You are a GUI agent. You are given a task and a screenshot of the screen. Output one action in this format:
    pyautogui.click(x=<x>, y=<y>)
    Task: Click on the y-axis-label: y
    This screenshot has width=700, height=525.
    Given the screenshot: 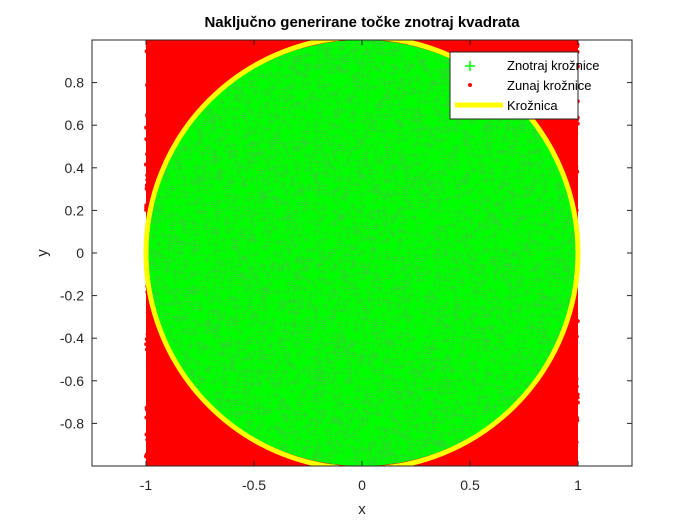 What is the action you would take?
    pyautogui.click(x=42, y=253)
    